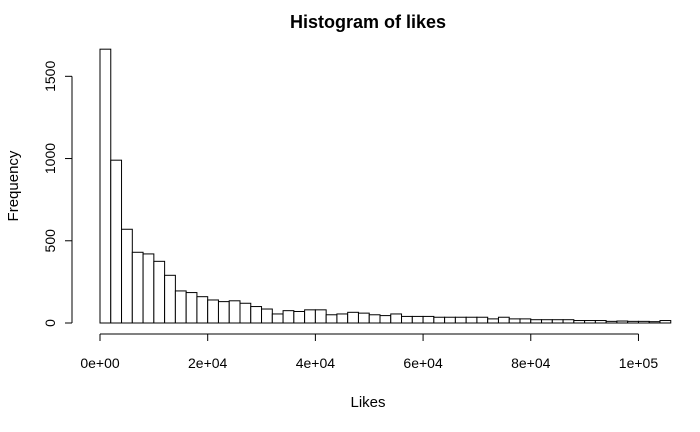 This screenshot has height=432, width=700. Describe the element at coordinates (50, 241) in the screenshot. I see `y-tick-label: 500` at that location.